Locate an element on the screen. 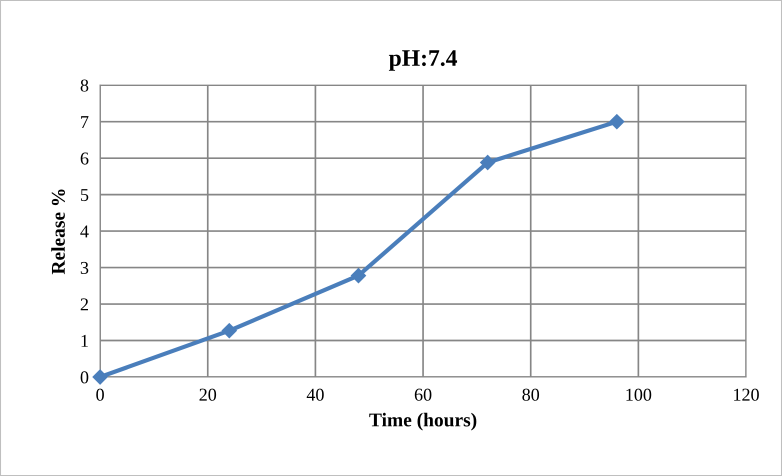 The width and height of the screenshot is (782, 476). y-tick-label: 2 is located at coordinates (84, 304).